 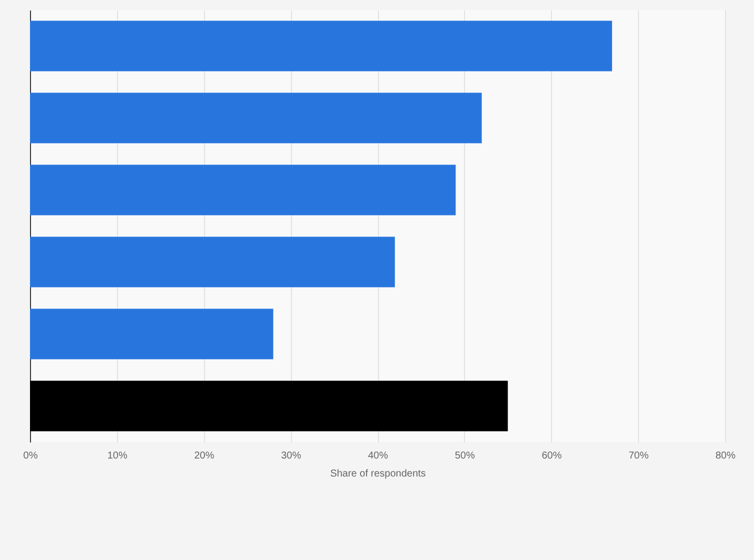 What do you see at coordinates (725, 456) in the screenshot?
I see `x-tick-label: 80%` at bounding box center [725, 456].